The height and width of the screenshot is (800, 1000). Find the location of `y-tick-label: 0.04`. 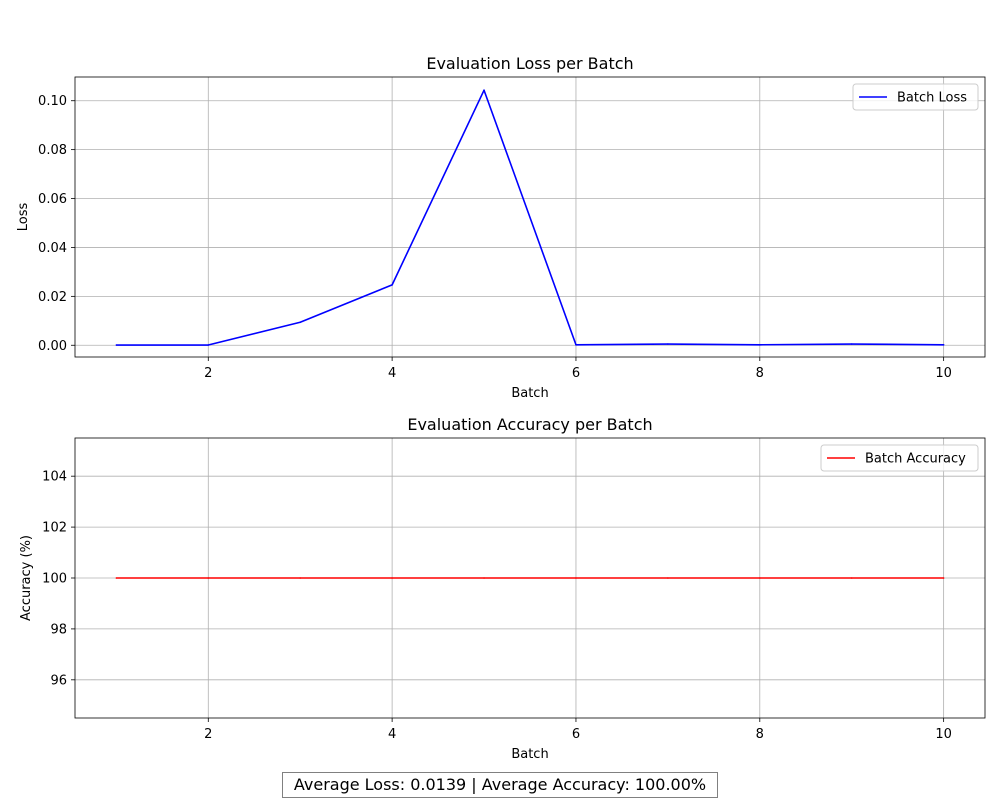

y-tick-label: 0.04 is located at coordinates (52, 248).